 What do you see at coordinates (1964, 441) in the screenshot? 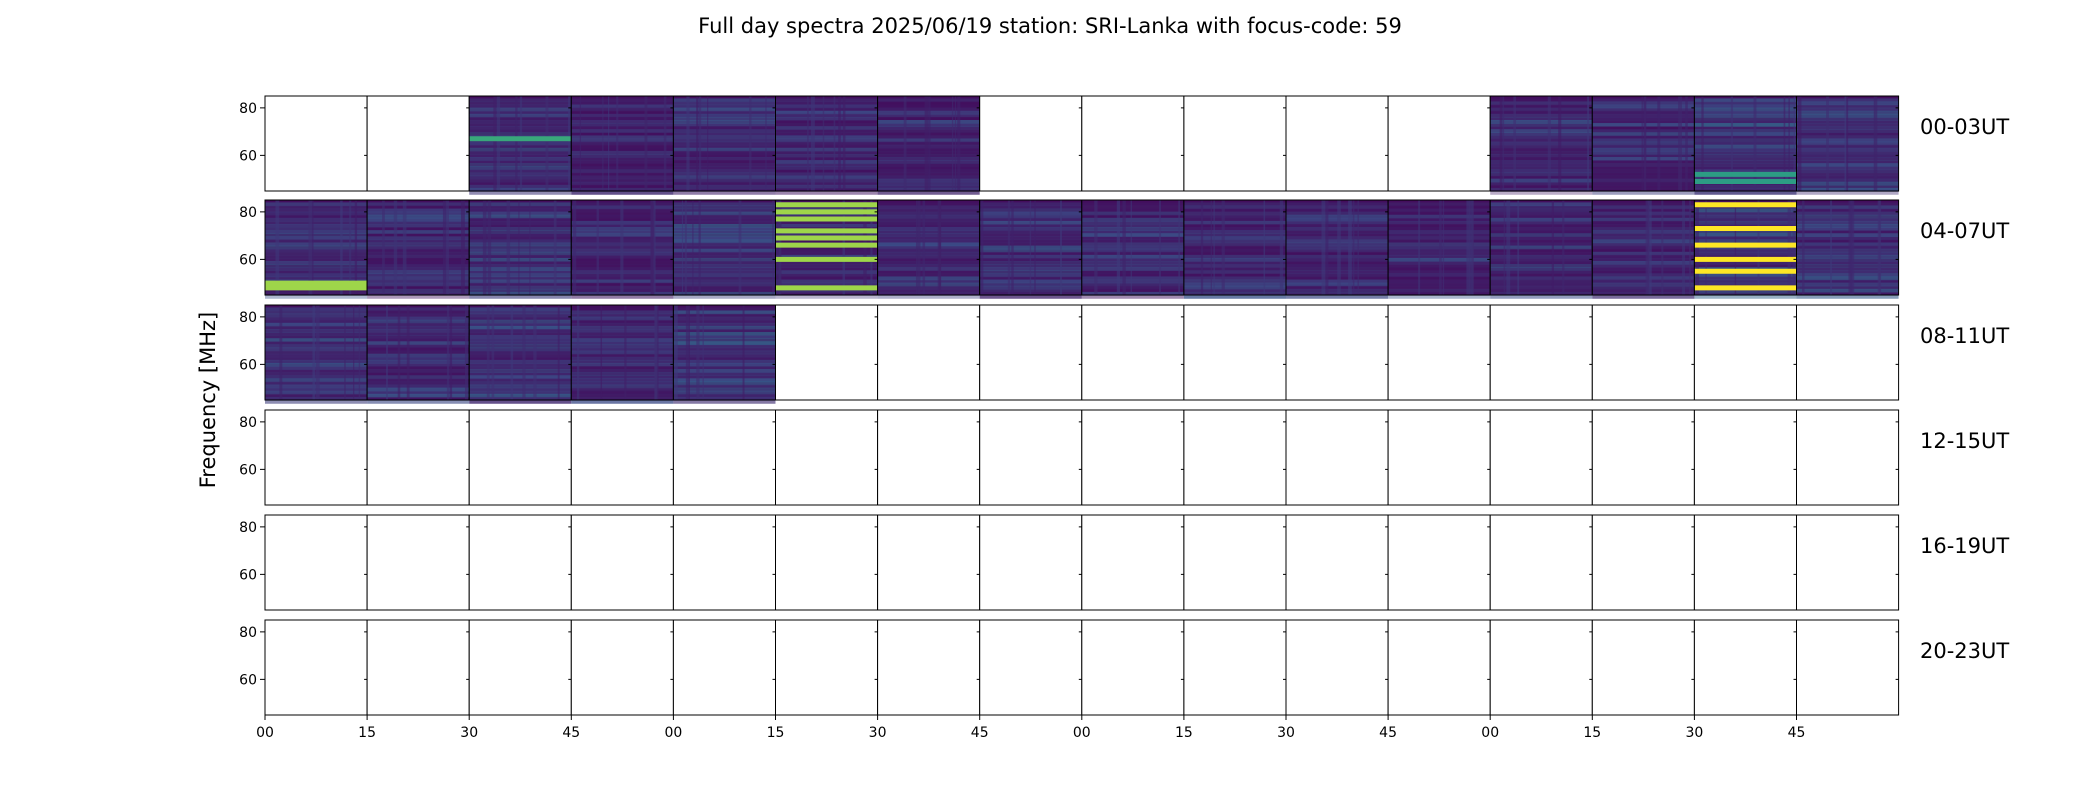
I see `row-time-label: 12-15UT` at bounding box center [1964, 441].